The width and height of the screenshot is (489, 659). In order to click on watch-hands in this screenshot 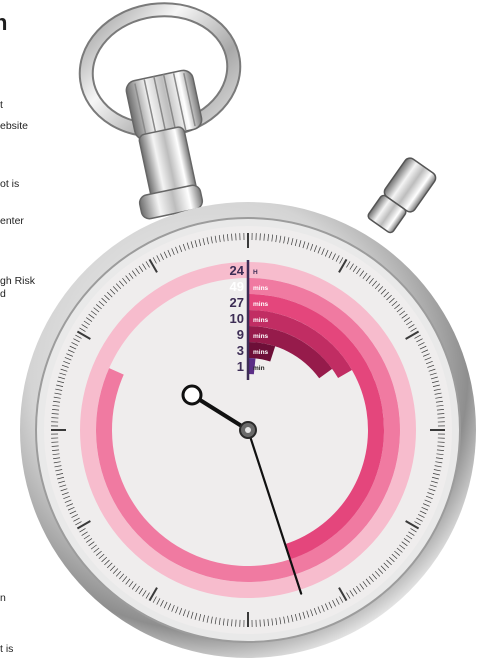, I will do `click(242, 489)`.